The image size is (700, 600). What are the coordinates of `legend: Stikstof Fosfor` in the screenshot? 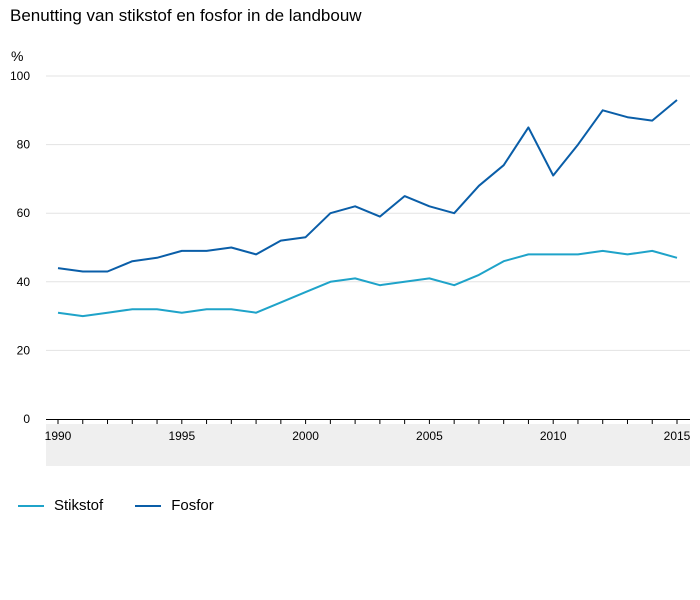 It's located at (132, 505).